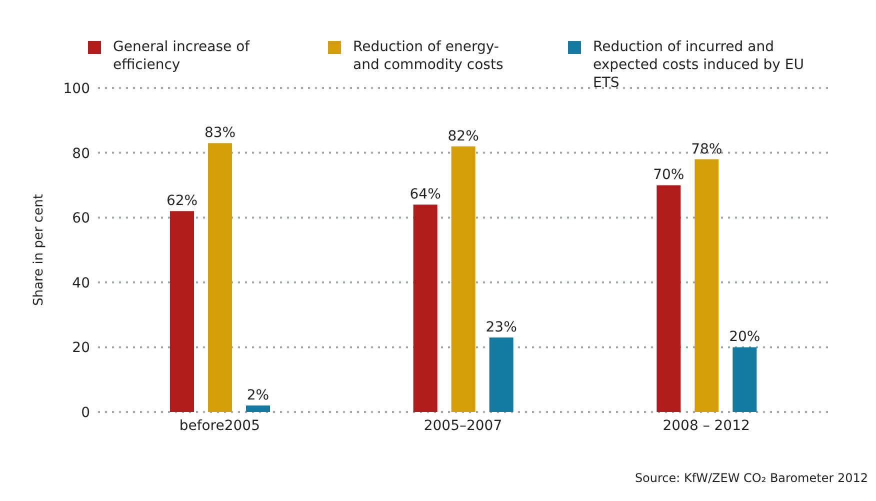  Describe the element at coordinates (81, 348) in the screenshot. I see `y-tick-label: 20` at that location.